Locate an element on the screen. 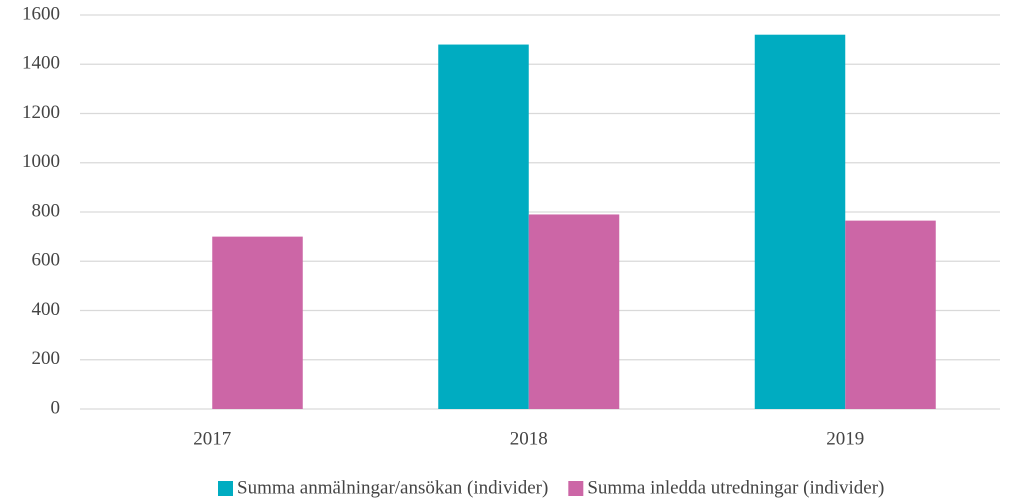  x-tick-label: 2017 is located at coordinates (212, 438).